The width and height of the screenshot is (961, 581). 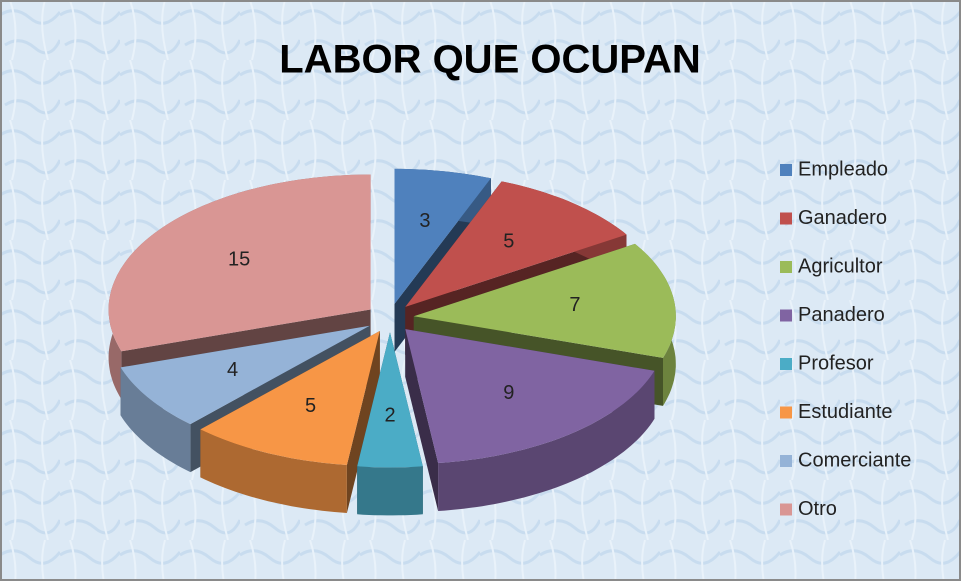 I want to click on legend-label: Panadero, so click(x=841, y=315).